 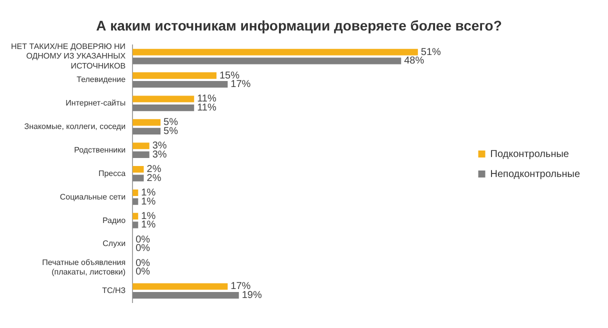 I want to click on data-label: 48%, so click(x=414, y=61).